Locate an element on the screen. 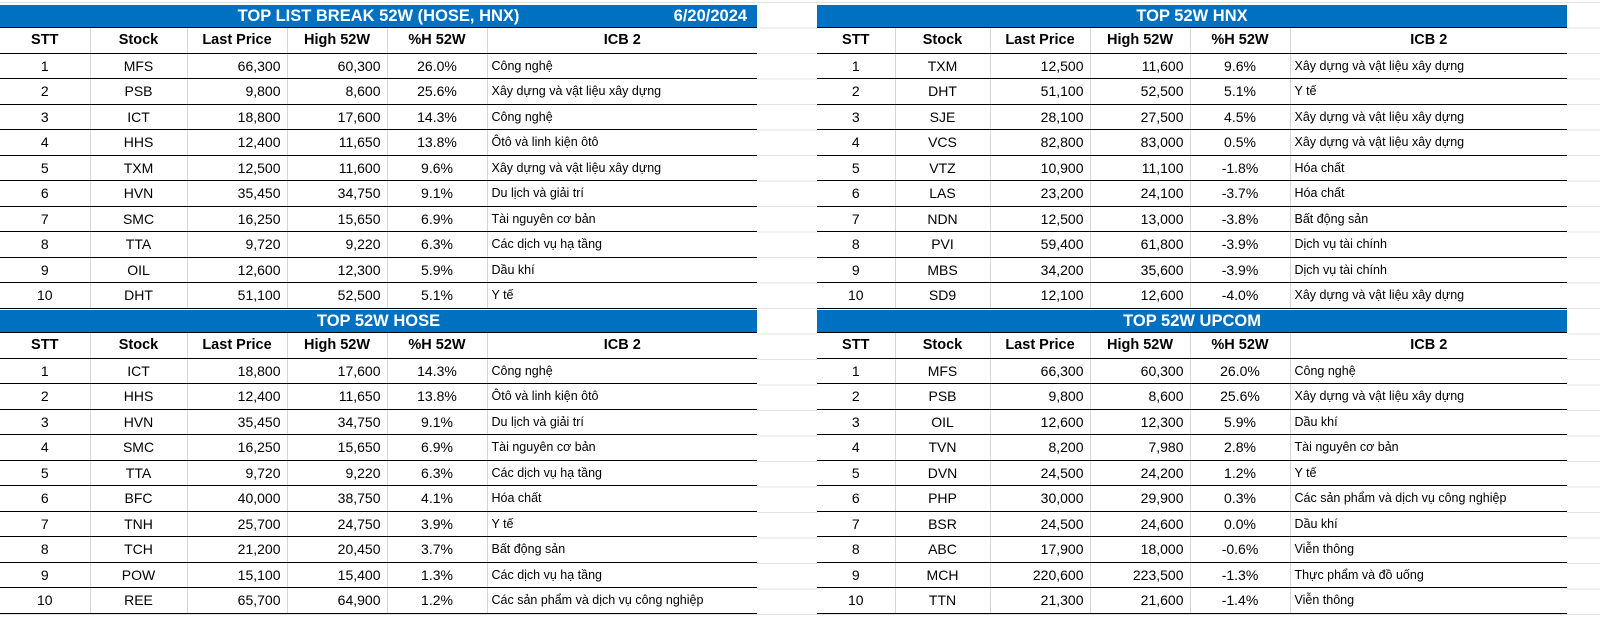  table-title-row: TOP LIST BREAK 52W (HOSE, HNX) 6/20/2024 is located at coordinates (379, 16).